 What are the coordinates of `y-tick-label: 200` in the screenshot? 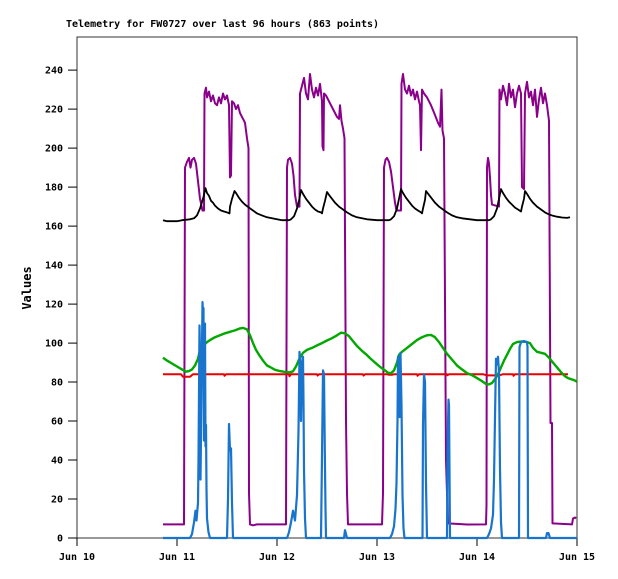 It's located at (54, 149).